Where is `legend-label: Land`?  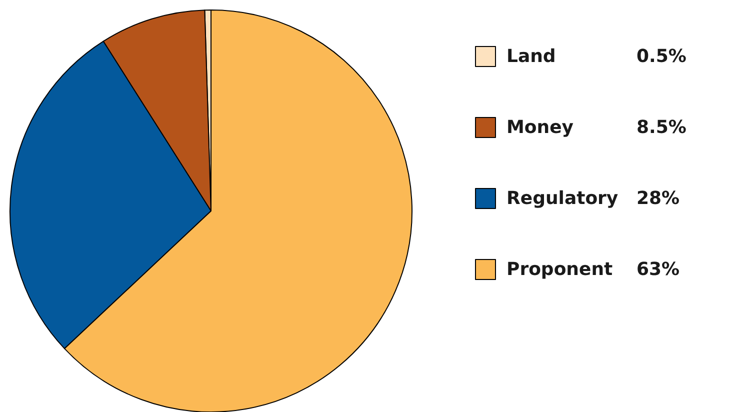 legend-label: Land is located at coordinates (531, 56).